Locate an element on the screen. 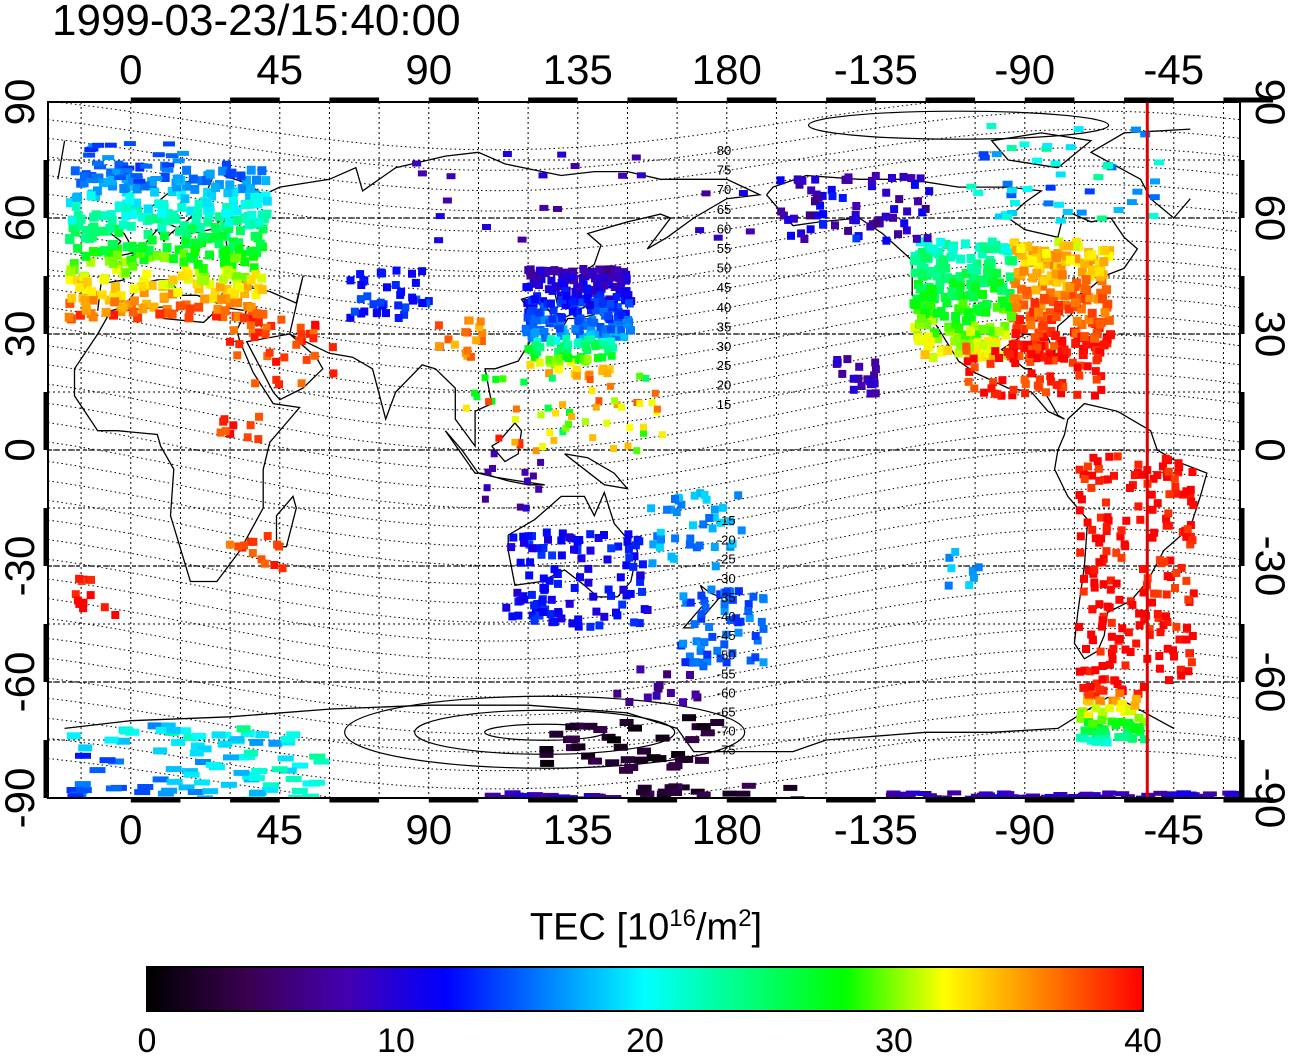  colorbar-gradient is located at coordinates (645, 989).